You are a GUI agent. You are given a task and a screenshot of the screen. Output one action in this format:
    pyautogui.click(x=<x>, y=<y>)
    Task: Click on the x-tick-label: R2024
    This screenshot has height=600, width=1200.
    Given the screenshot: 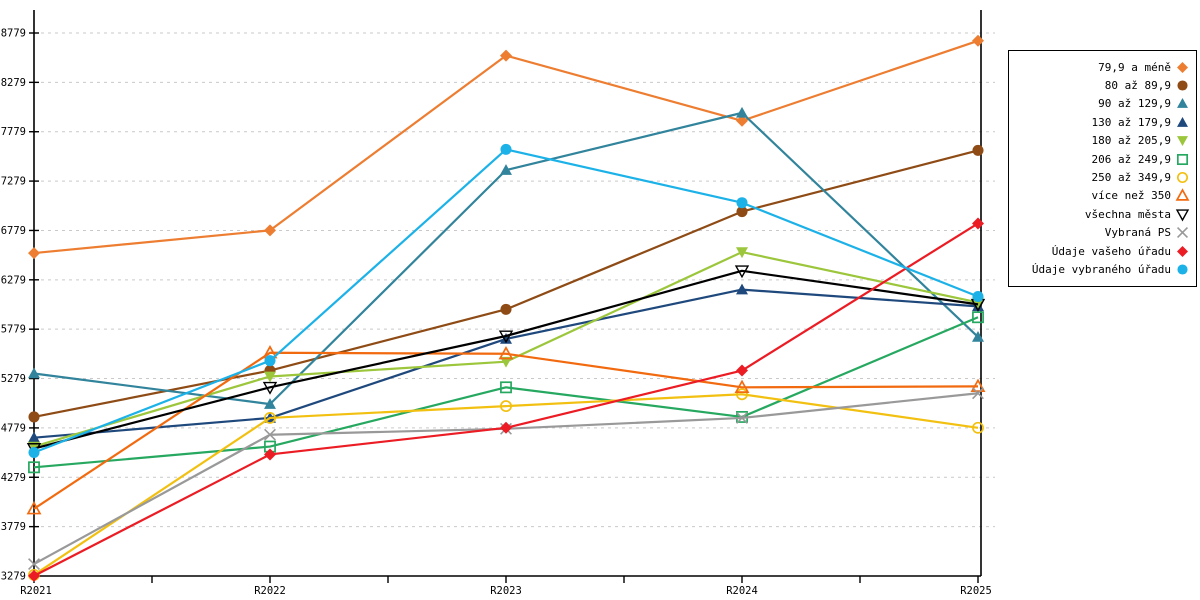 What is the action you would take?
    pyautogui.click(x=742, y=591)
    